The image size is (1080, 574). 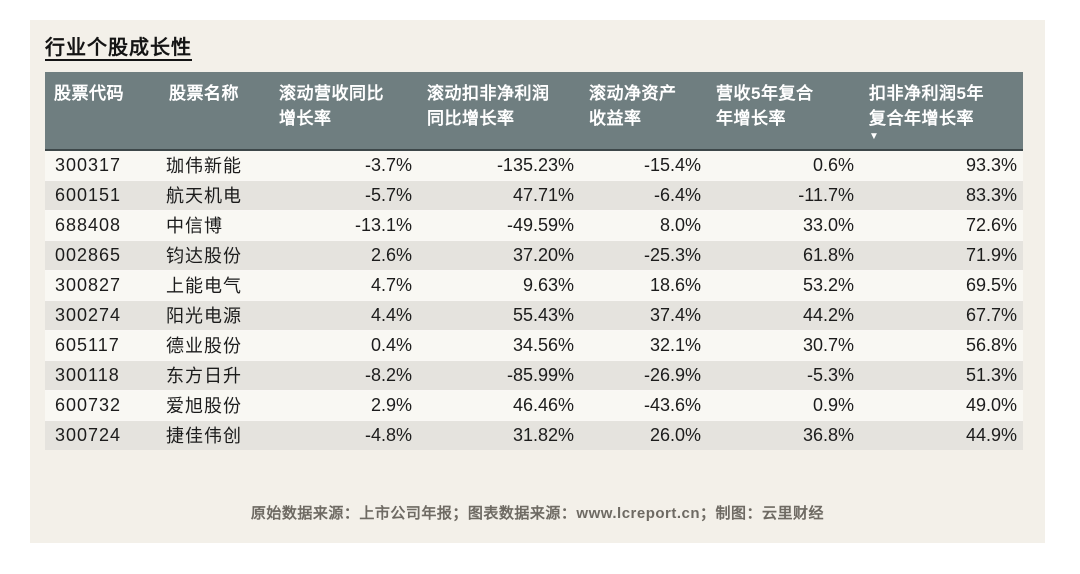 I want to click on table-row: 300274 阳光电源 4.4% 55.43% 37.4% 44.2% 67.7%, so click(x=534, y=315).